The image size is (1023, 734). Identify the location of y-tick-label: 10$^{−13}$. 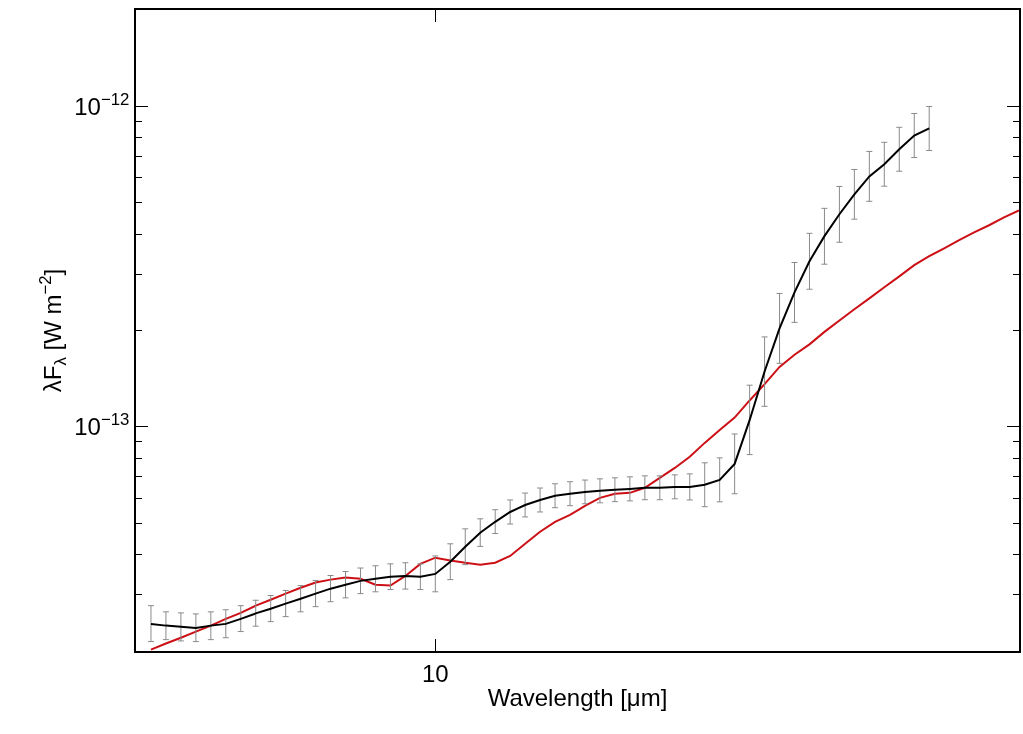
(102, 425).